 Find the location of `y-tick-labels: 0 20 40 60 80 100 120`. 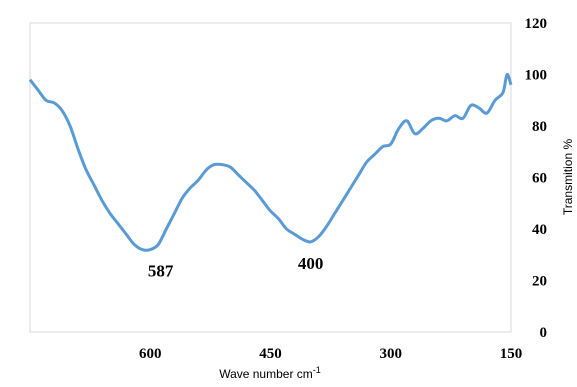

y-tick-labels: 0 20 40 60 80 100 120 is located at coordinates (536, 178).